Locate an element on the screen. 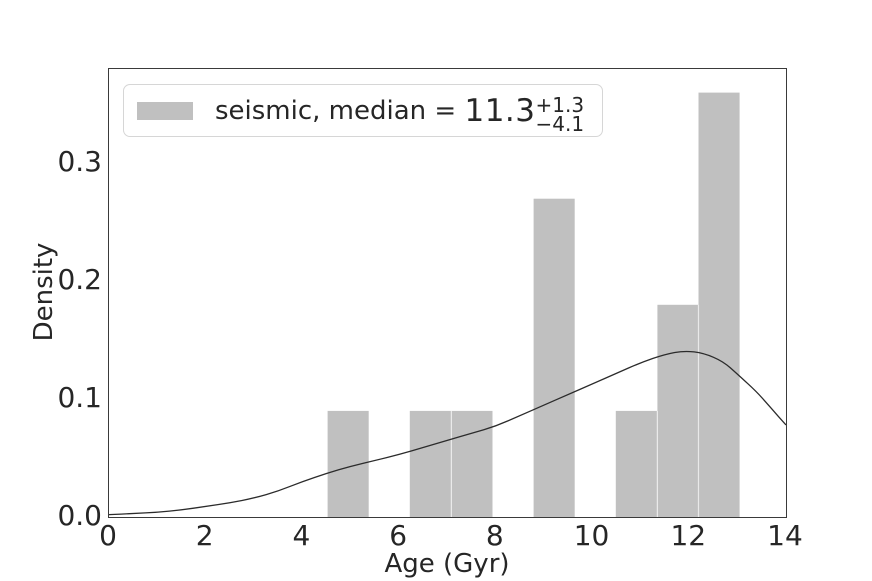  x-tick-label: 8 is located at coordinates (494, 535).